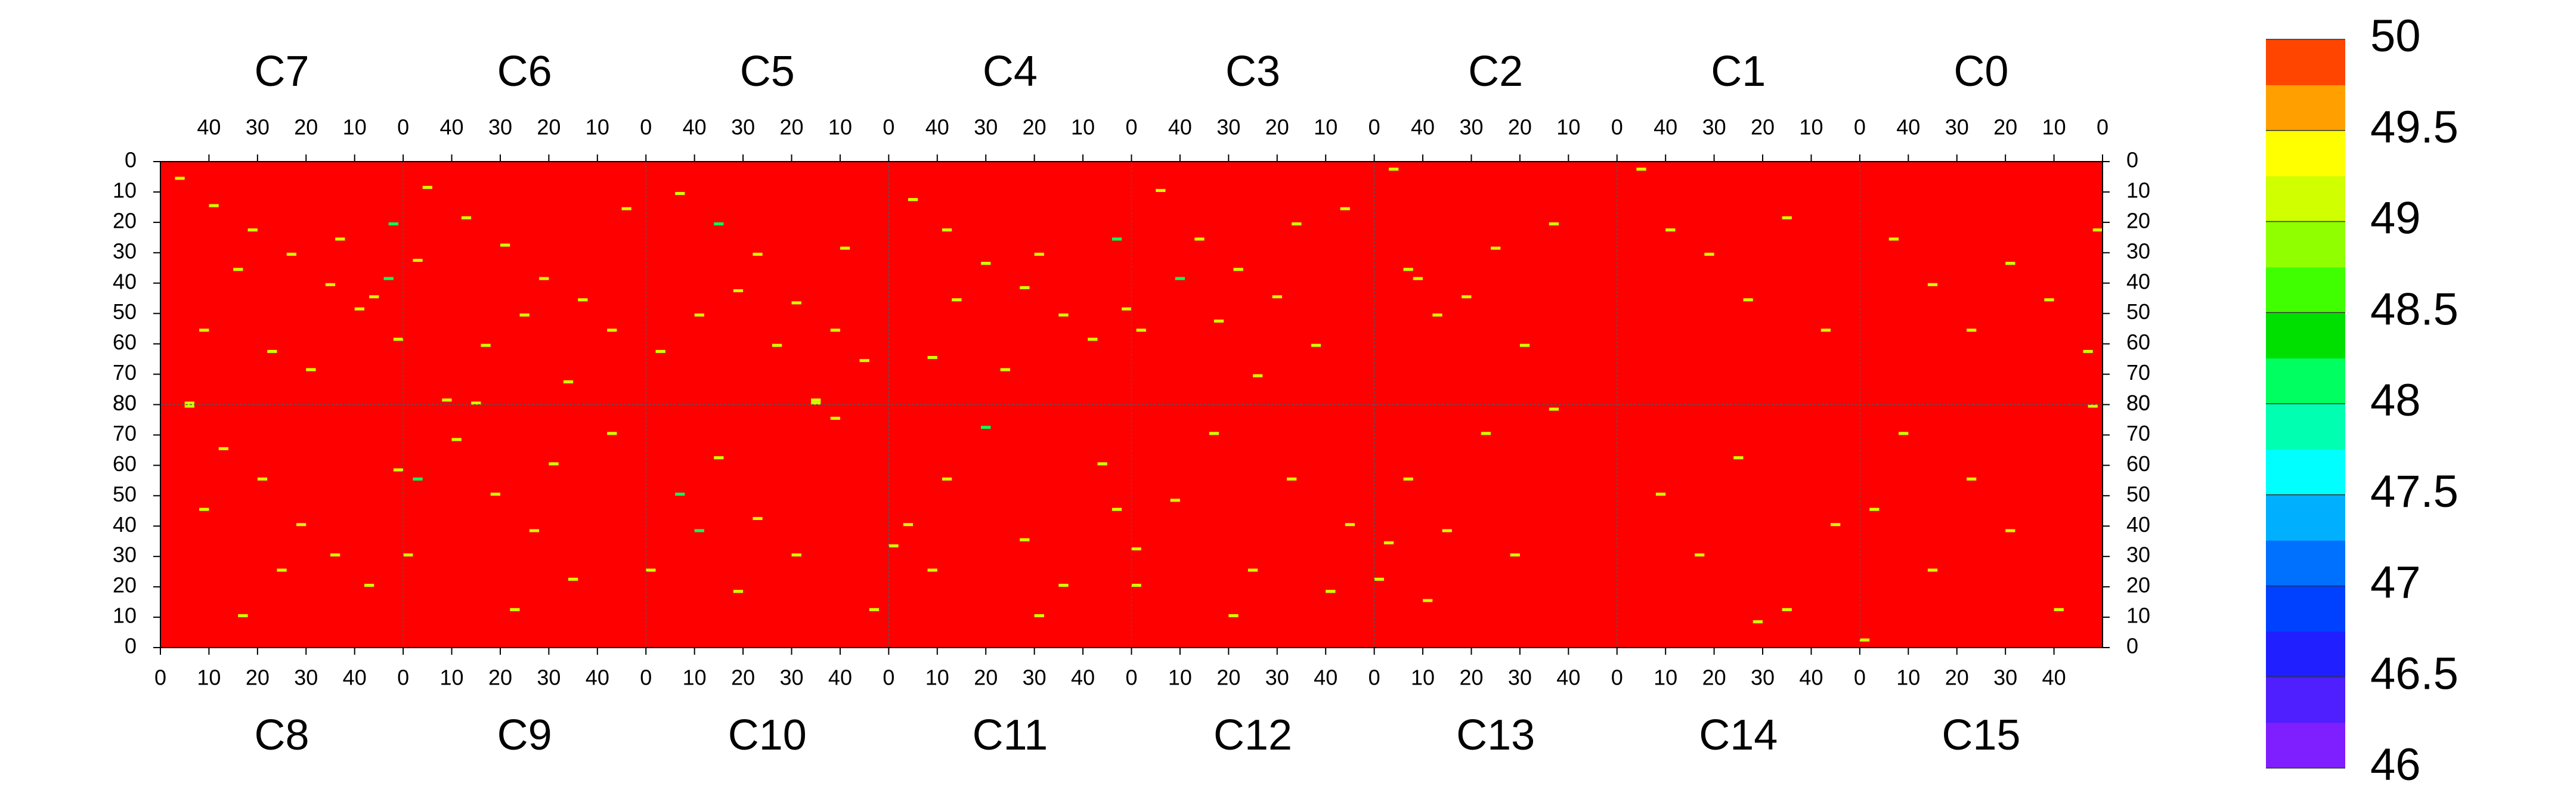  What do you see at coordinates (2415, 492) in the screenshot?
I see `colorbar-label: 47.5` at bounding box center [2415, 492].